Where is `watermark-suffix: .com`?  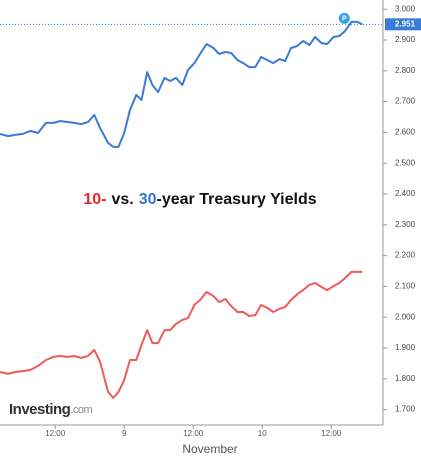
watermark-suffix: .com is located at coordinates (81, 410).